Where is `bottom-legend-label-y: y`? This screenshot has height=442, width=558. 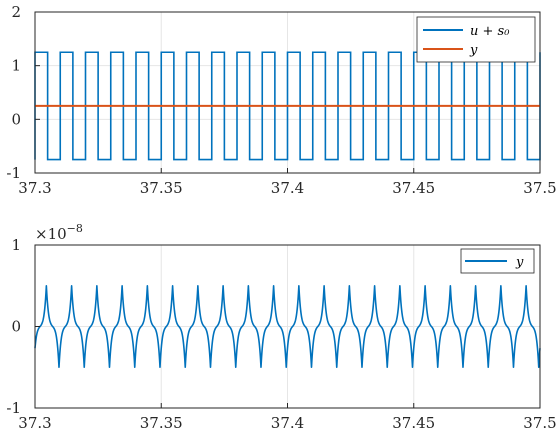 bottom-legend-label-y: y is located at coordinates (519, 262).